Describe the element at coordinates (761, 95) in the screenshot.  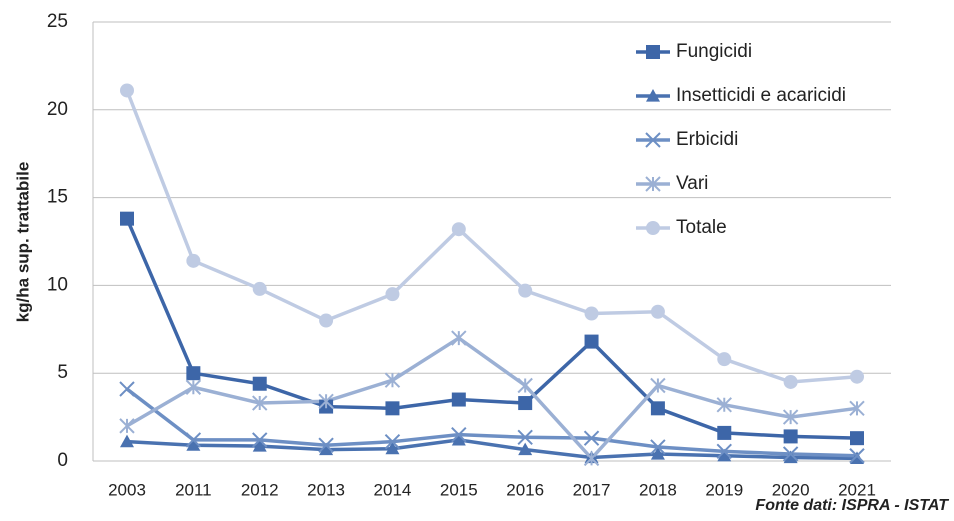
I see `legend-label: Insetticidi e acaricidi` at that location.